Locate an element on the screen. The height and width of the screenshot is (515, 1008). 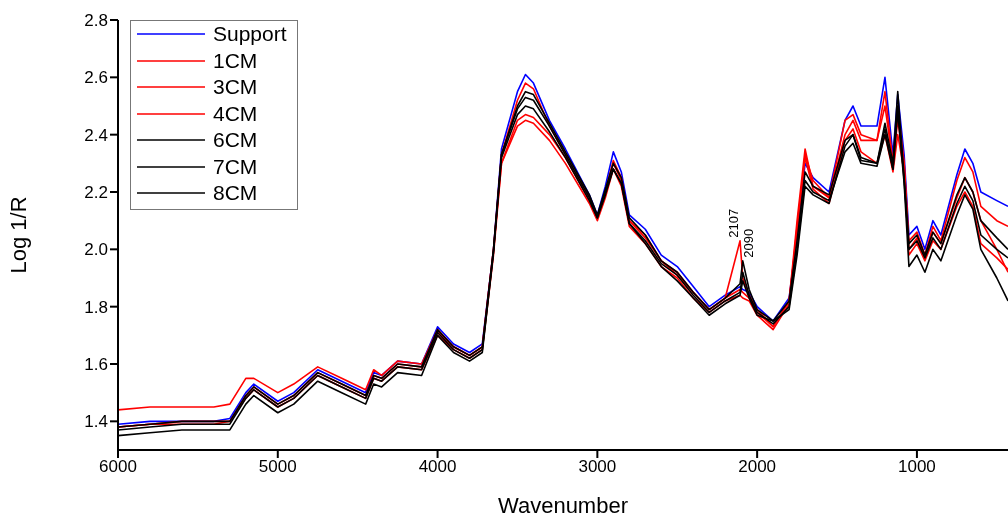
legend-label: 8CM is located at coordinates (235, 193).